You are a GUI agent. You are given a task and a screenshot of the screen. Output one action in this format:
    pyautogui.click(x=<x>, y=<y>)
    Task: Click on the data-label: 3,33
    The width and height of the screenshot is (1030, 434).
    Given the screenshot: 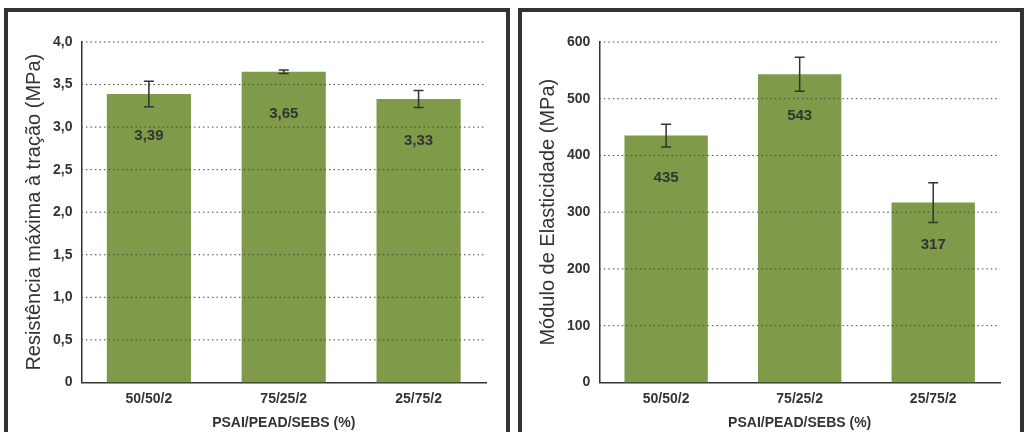 What is the action you would take?
    pyautogui.click(x=418, y=140)
    